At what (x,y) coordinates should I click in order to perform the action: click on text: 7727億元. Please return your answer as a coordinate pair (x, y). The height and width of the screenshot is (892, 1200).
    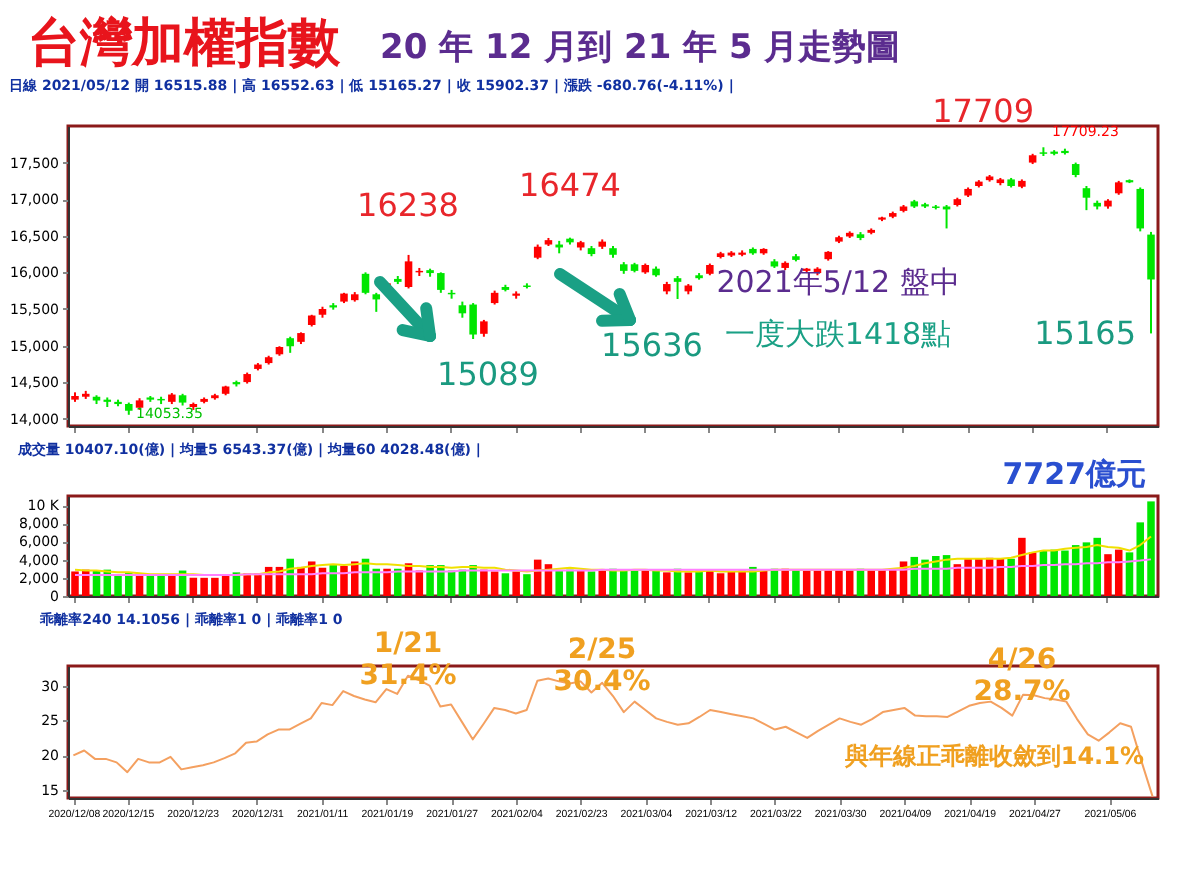
    Looking at the image, I should click on (1074, 474).